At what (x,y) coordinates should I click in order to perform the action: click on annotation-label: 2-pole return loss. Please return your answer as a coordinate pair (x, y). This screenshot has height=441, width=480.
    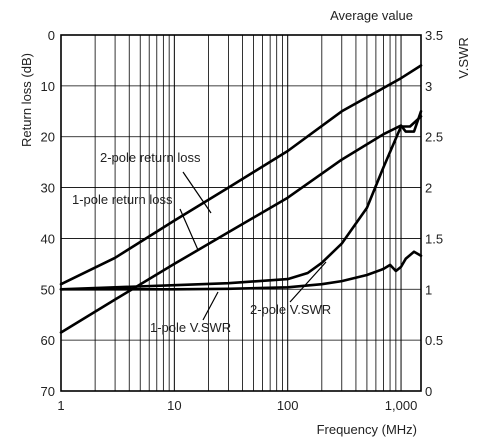
    Looking at the image, I should click on (150, 157).